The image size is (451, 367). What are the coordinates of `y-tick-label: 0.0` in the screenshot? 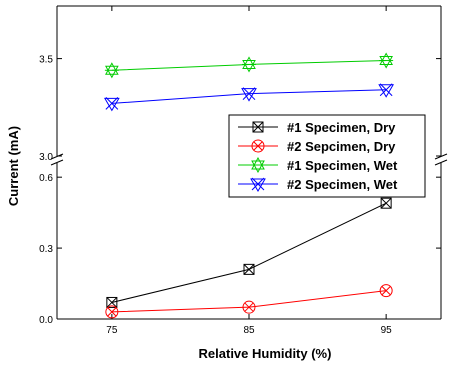 It's located at (46, 320).